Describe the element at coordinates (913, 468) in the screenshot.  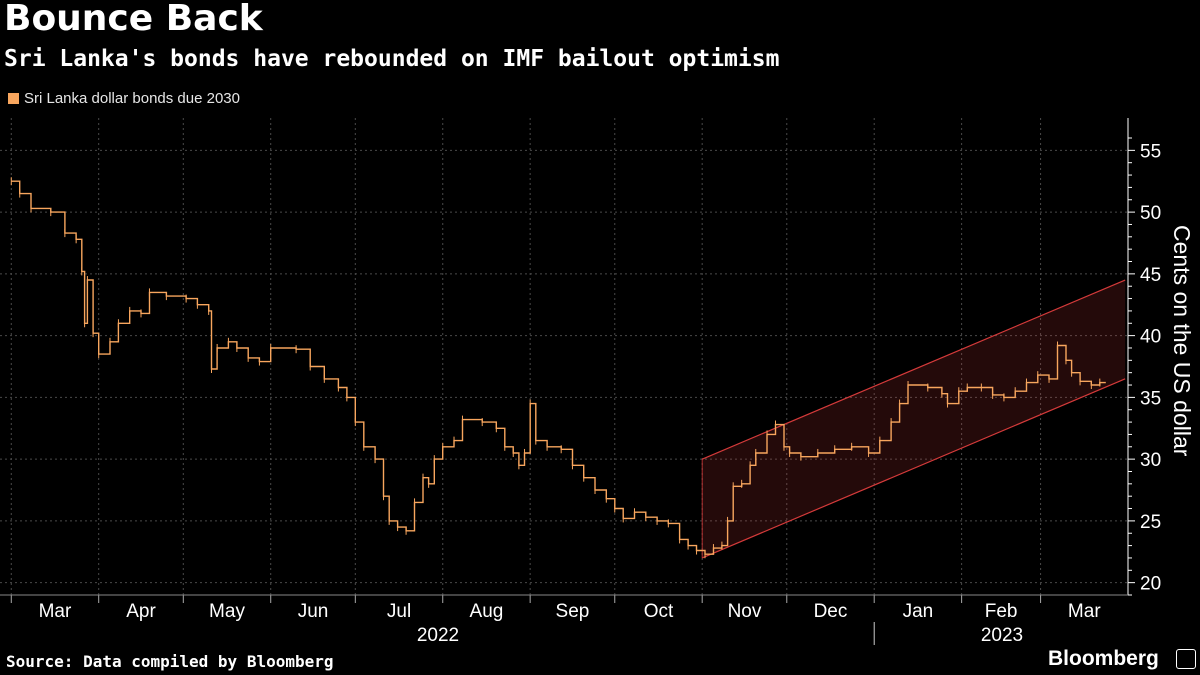
I see `channel-lower-line` at that location.